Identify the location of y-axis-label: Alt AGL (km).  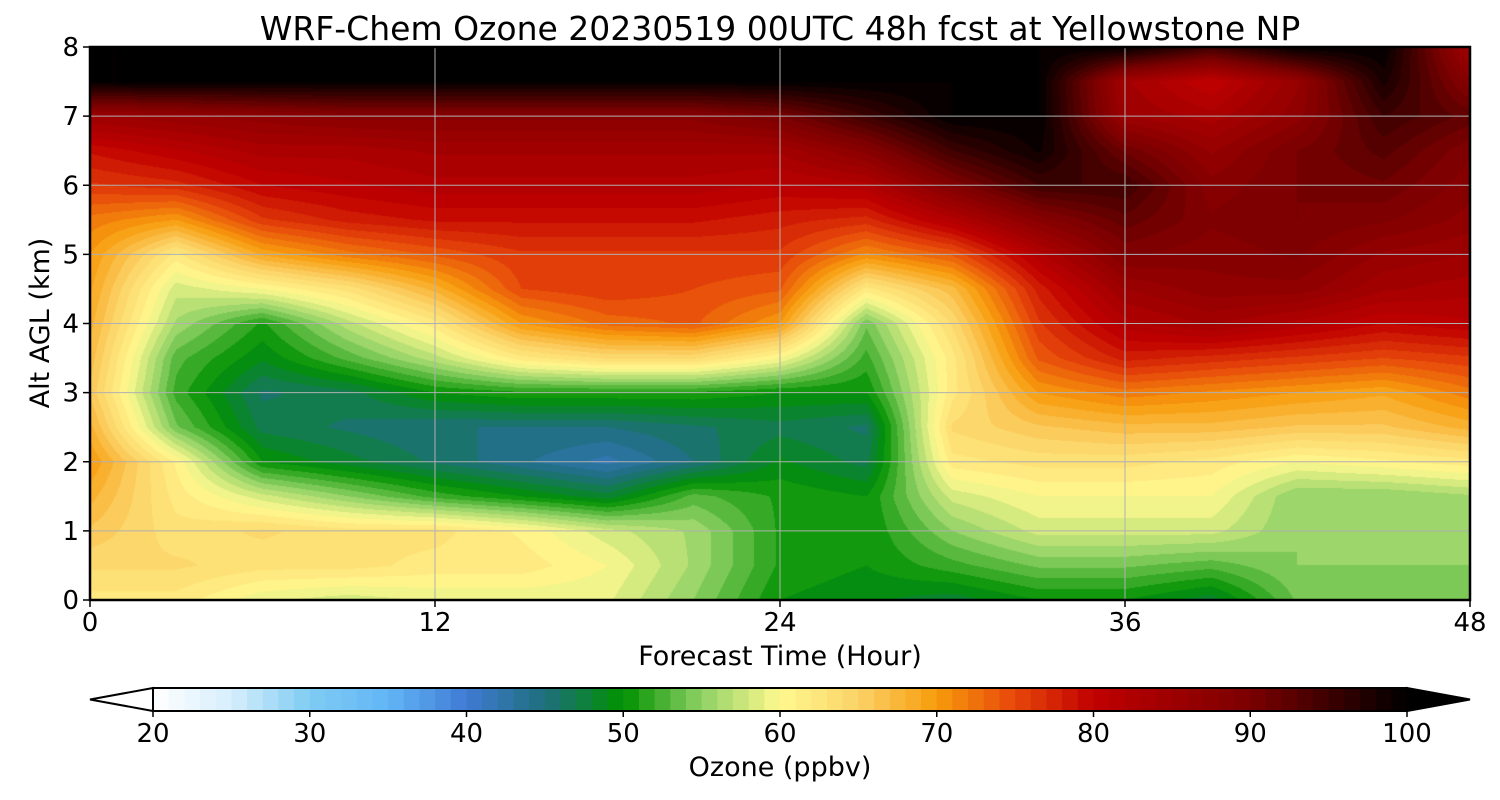
(40, 323).